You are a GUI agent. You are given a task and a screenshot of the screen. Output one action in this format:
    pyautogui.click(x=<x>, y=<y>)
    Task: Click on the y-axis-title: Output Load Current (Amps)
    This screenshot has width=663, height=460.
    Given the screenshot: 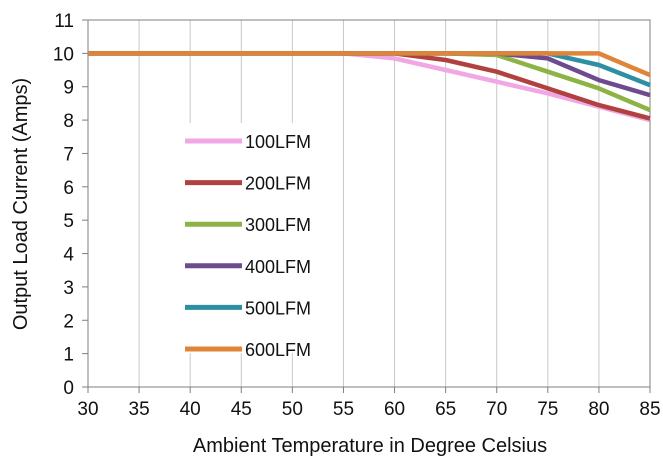 What is the action you would take?
    pyautogui.click(x=21, y=204)
    